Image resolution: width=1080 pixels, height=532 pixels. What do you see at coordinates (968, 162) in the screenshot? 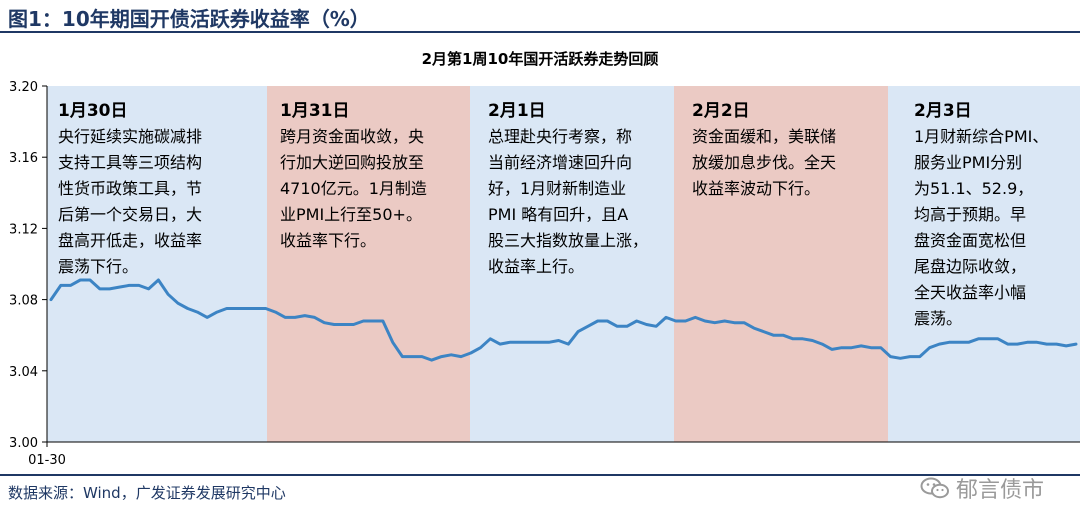
I see `band-annotation-line: 服务业PMI分别` at bounding box center [968, 162].